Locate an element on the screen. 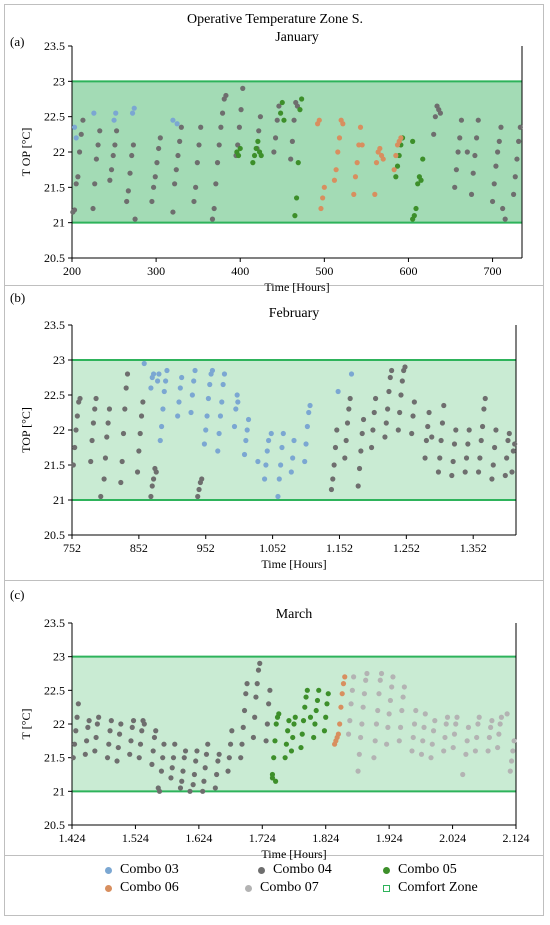 The width and height of the screenshot is (550, 925). x-tick-label: 500 is located at coordinates (324, 271).